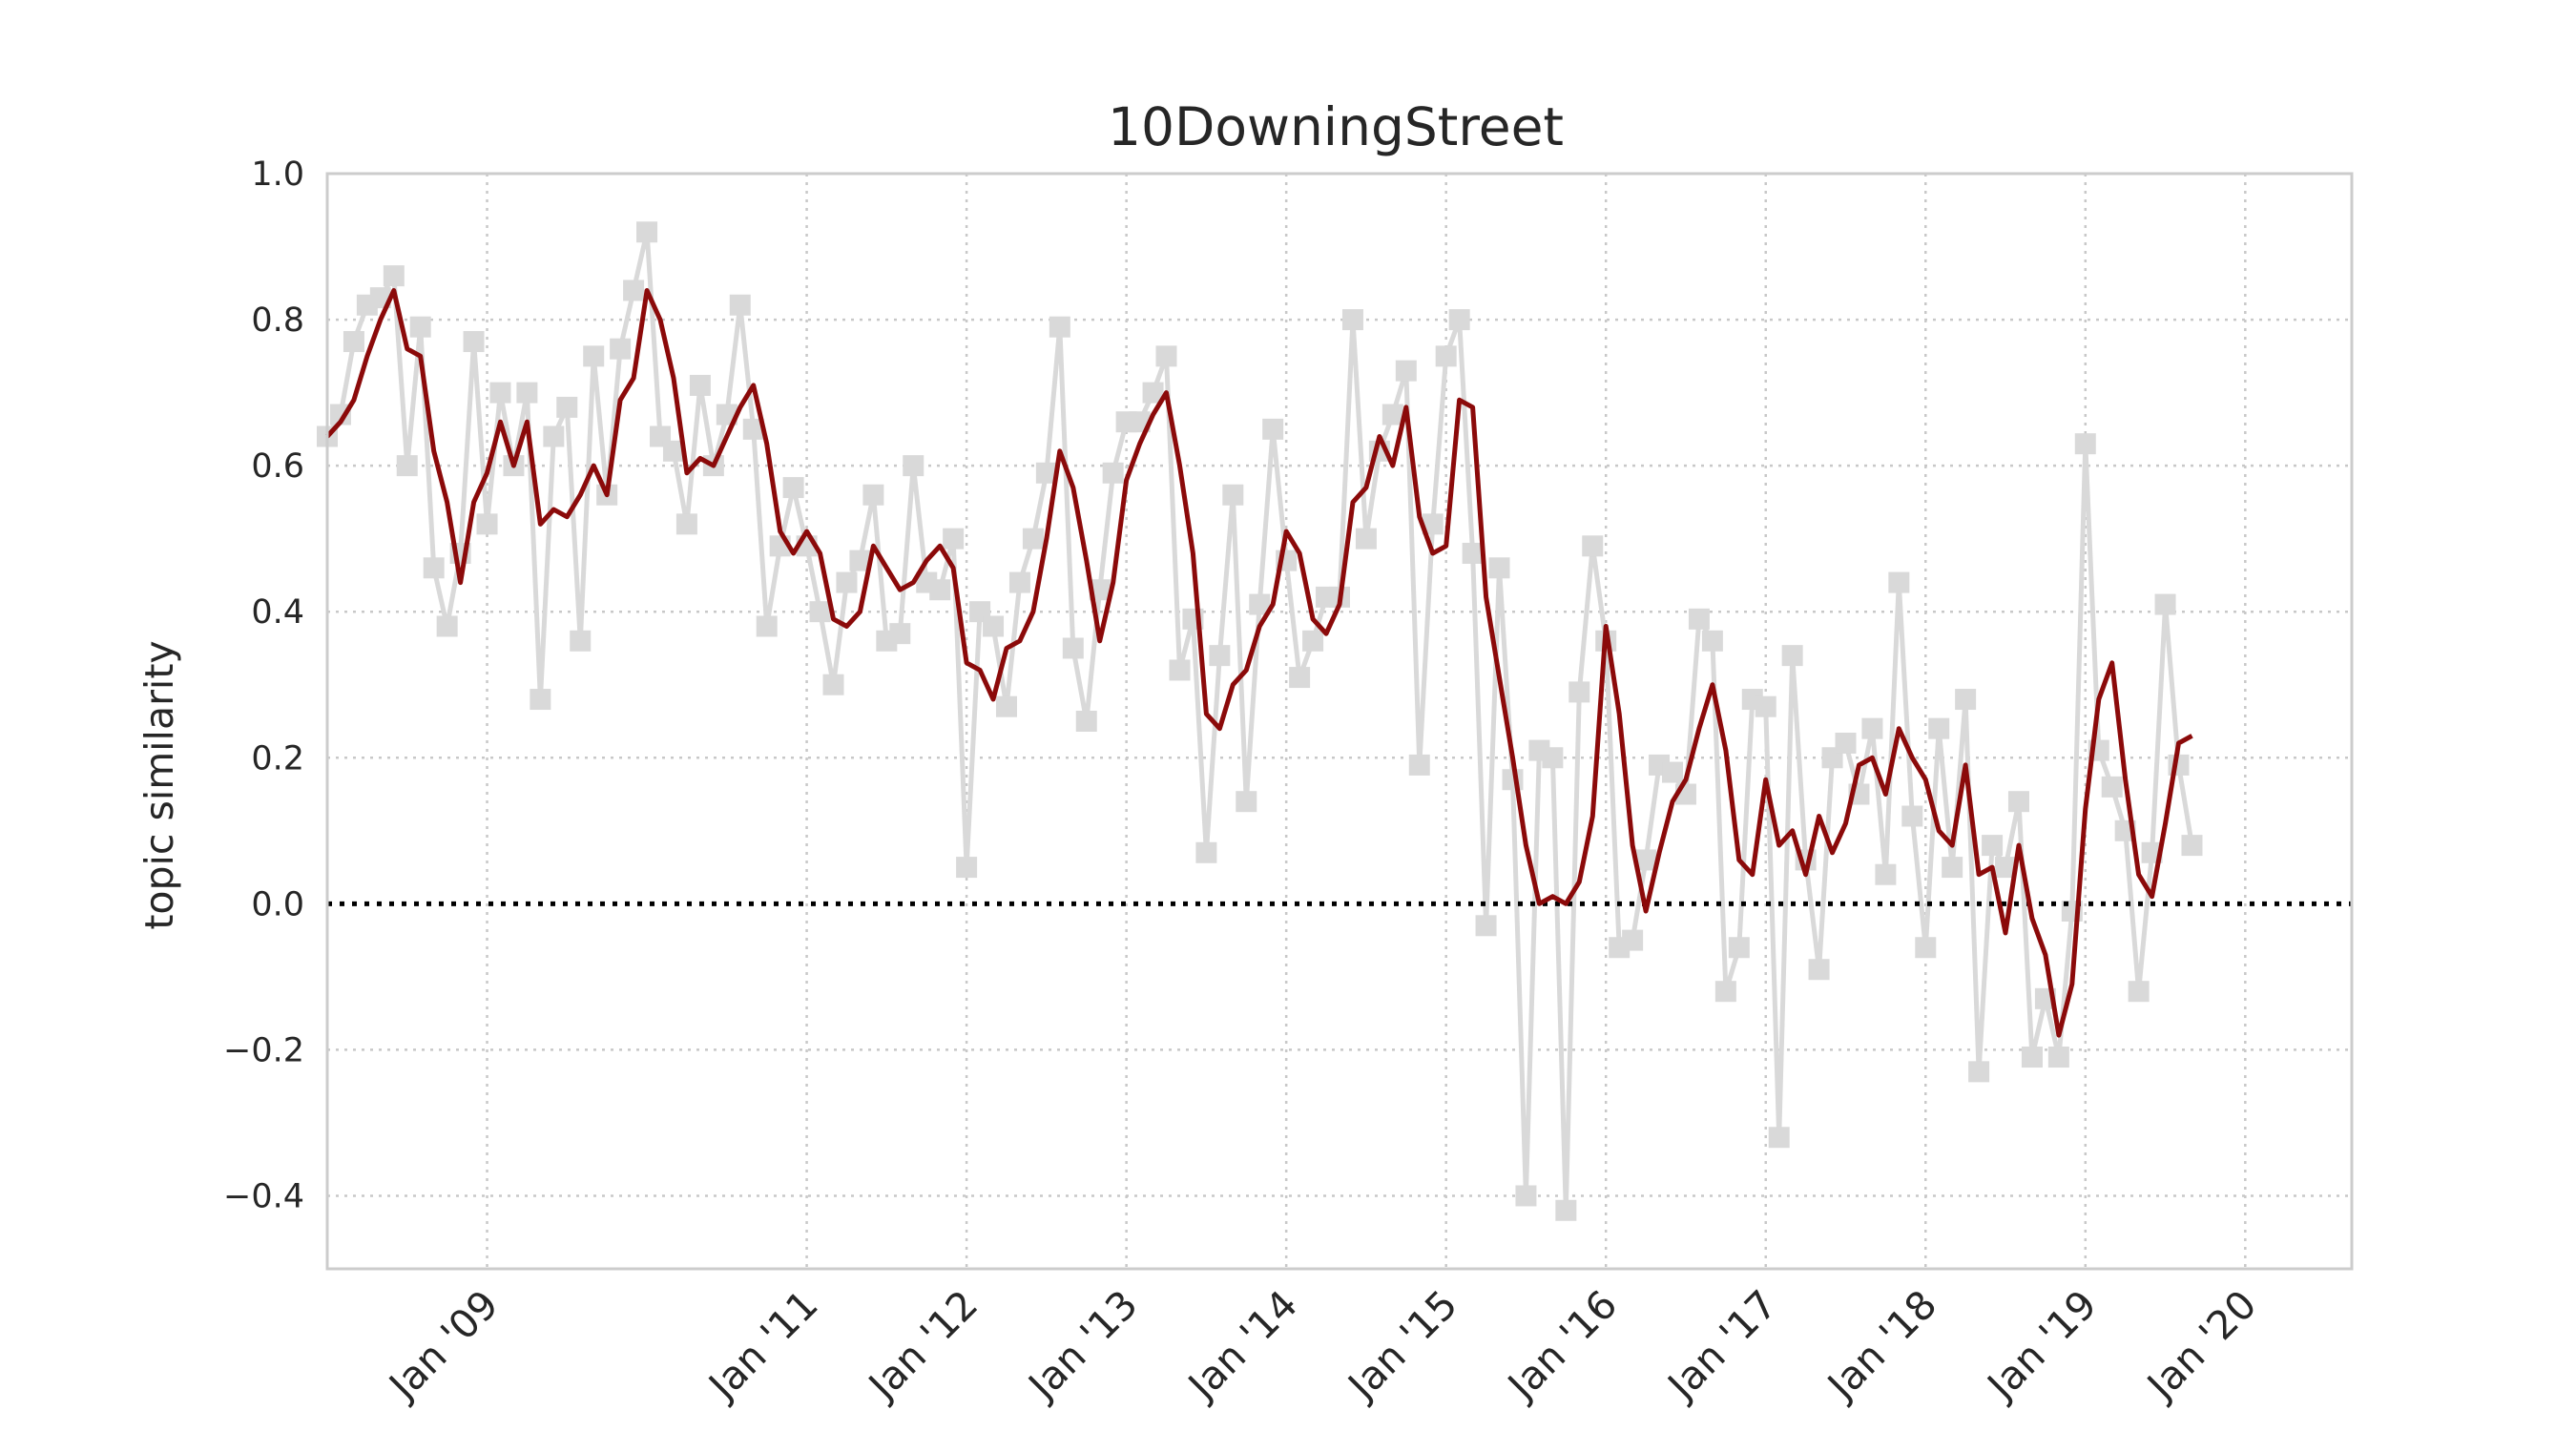 Image resolution: width=2576 pixels, height=1431 pixels. What do you see at coordinates (263, 1050) in the screenshot?
I see `y-tick-label: −0.2` at bounding box center [263, 1050].